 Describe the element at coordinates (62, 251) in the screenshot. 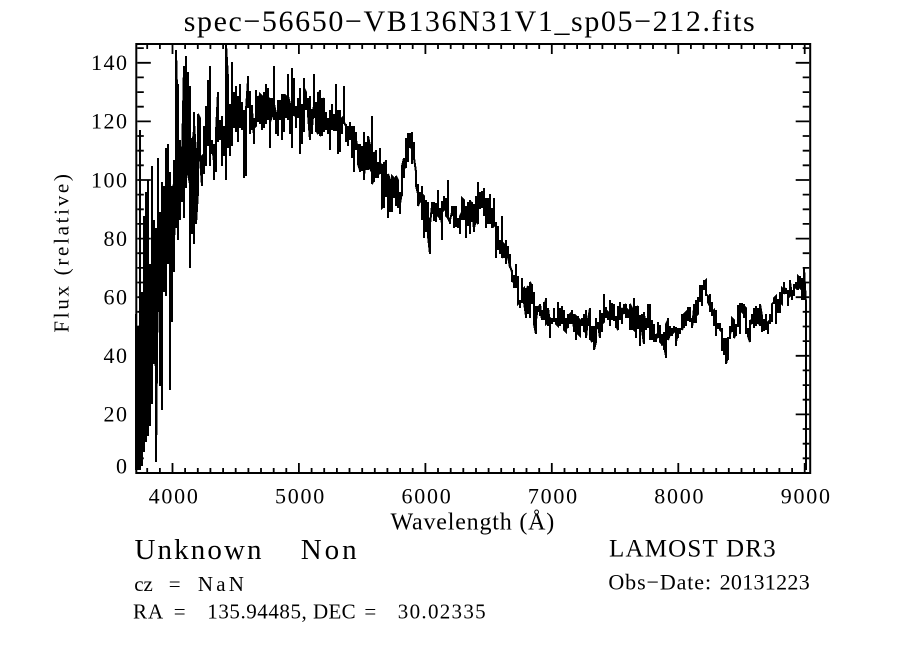

I see `svg-text: Flux (relative)` at that location.